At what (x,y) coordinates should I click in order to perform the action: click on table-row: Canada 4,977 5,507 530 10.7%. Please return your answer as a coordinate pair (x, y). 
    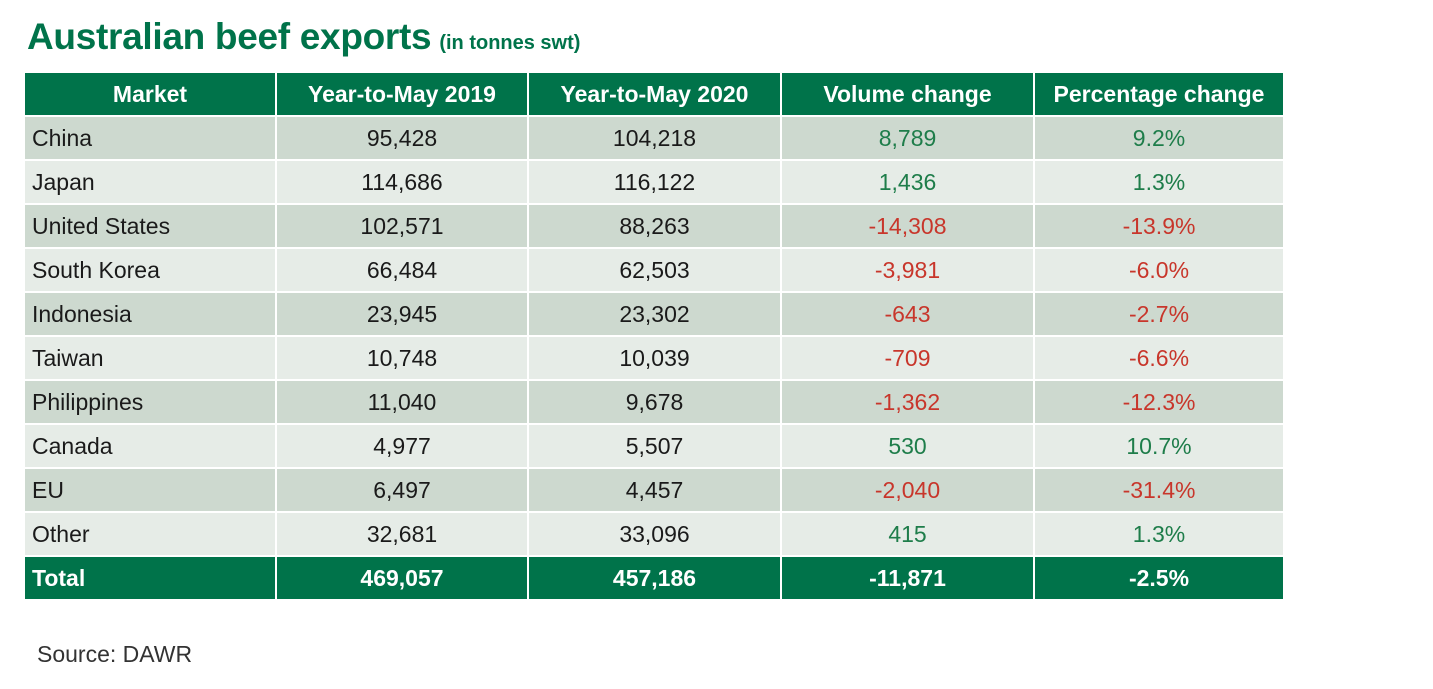
    Looking at the image, I should click on (654, 446).